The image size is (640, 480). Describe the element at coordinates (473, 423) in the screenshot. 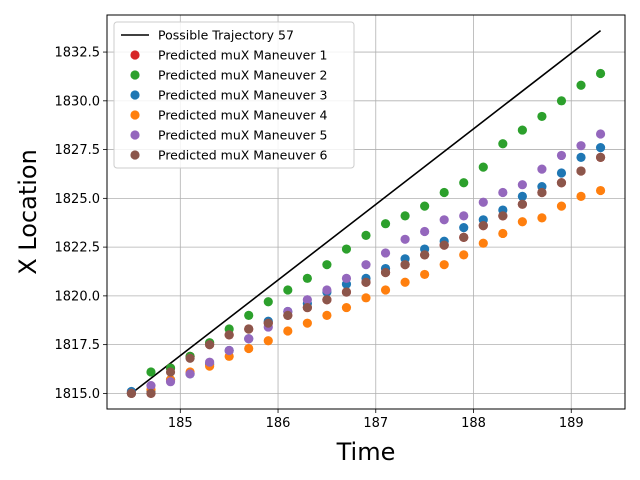

I see `x-tick-label: 188` at that location.